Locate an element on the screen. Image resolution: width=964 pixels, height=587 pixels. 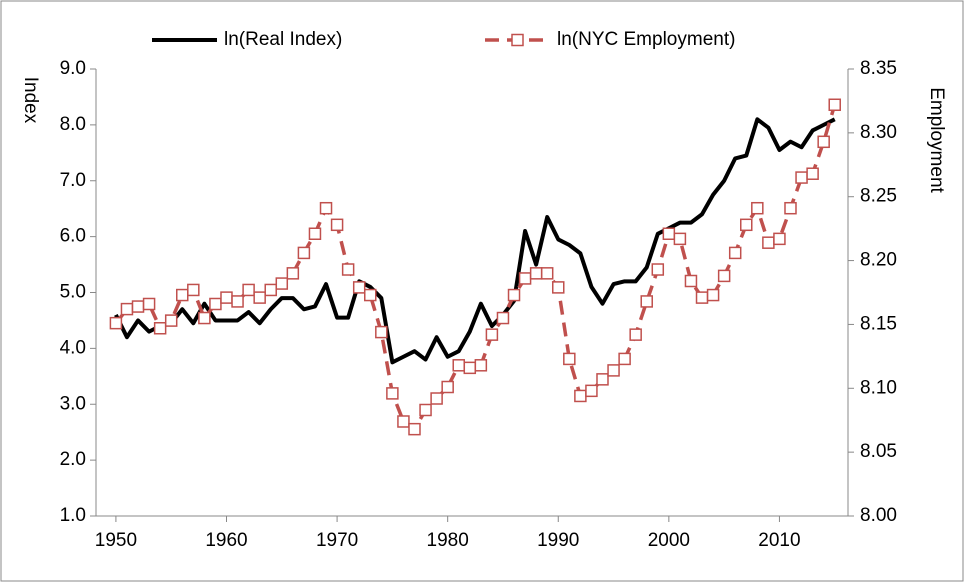
y2-axis-title: Employment is located at coordinates (936, 140).